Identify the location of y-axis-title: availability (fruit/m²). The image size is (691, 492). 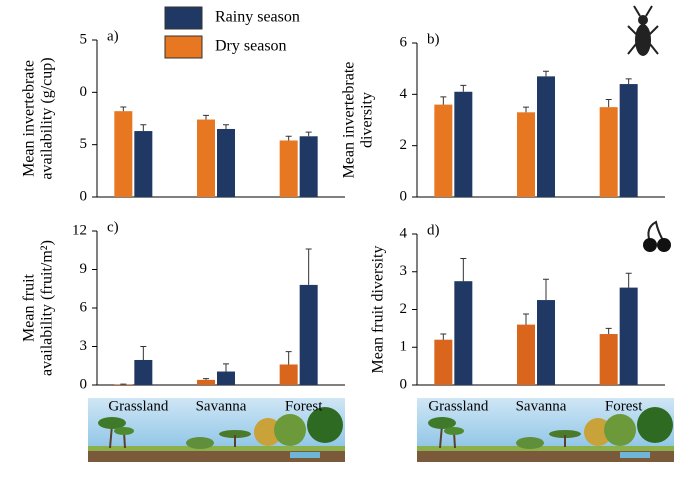
(47, 308).